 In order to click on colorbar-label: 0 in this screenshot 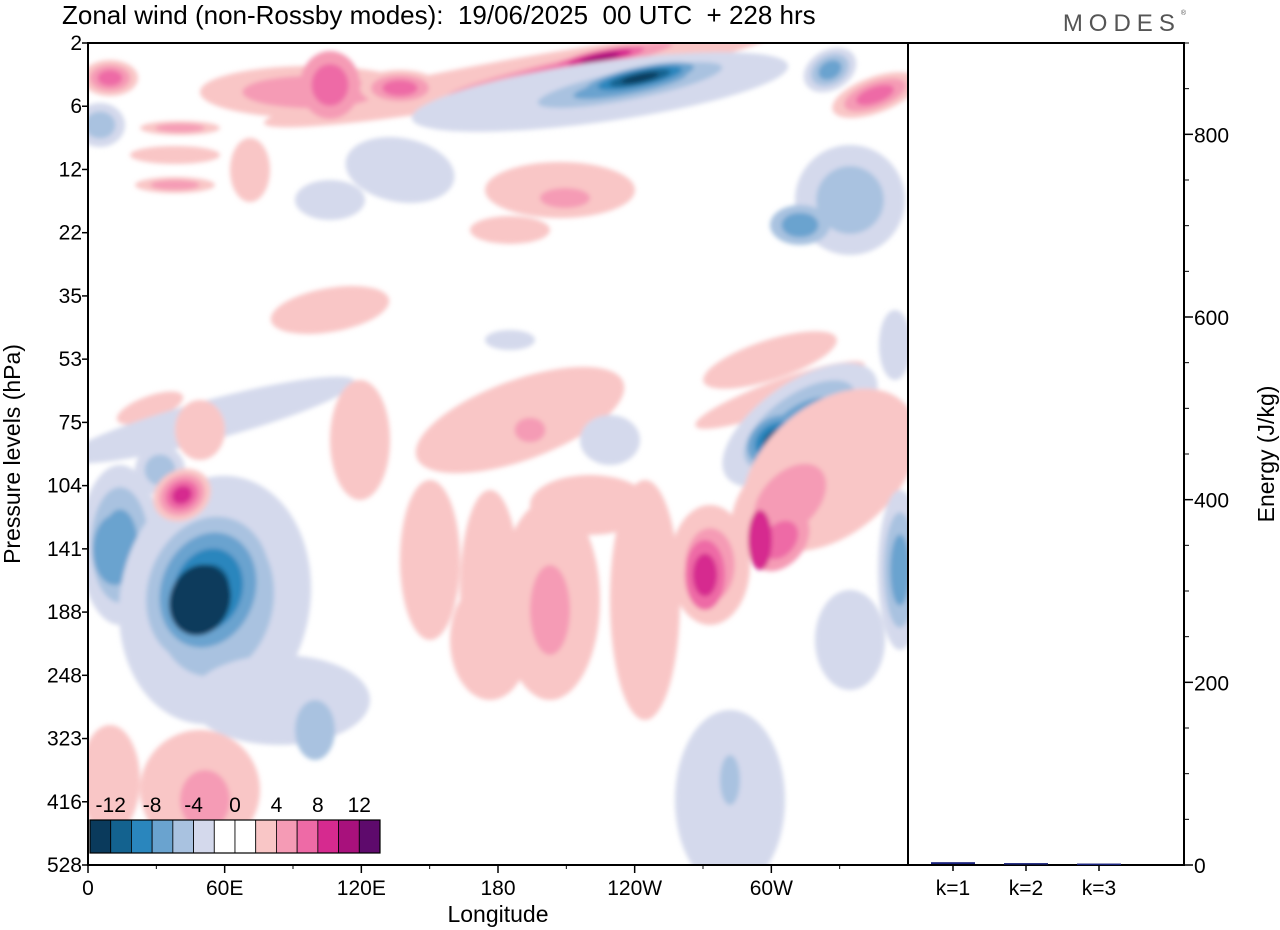, I will do `click(235, 805)`.